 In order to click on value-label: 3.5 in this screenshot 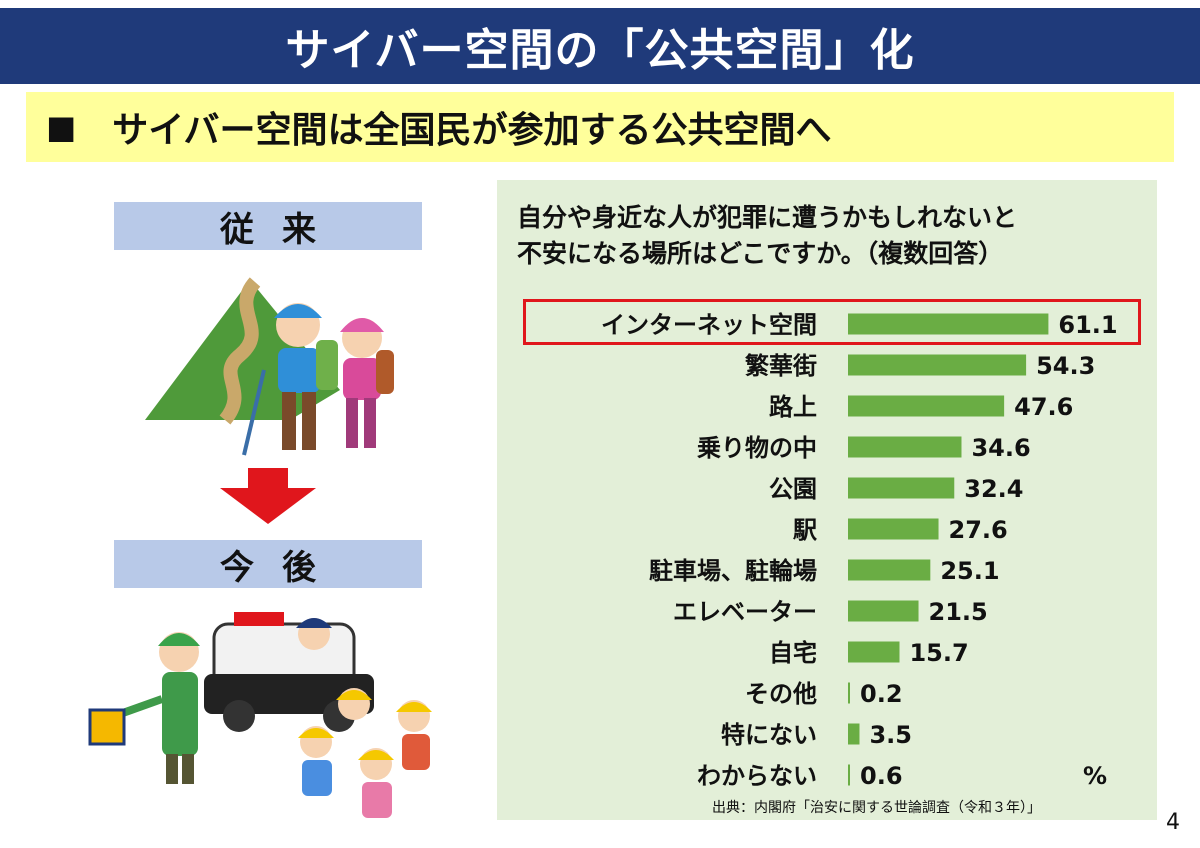, I will do `click(890, 735)`.